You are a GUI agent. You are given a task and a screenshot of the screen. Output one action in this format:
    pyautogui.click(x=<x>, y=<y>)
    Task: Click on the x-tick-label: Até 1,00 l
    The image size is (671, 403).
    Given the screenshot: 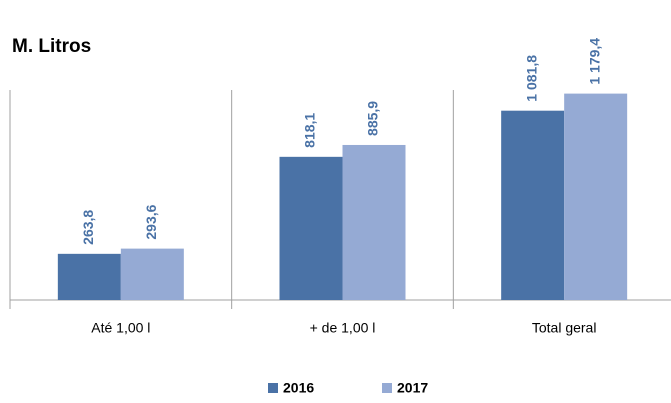 What is the action you would take?
    pyautogui.click(x=120, y=328)
    